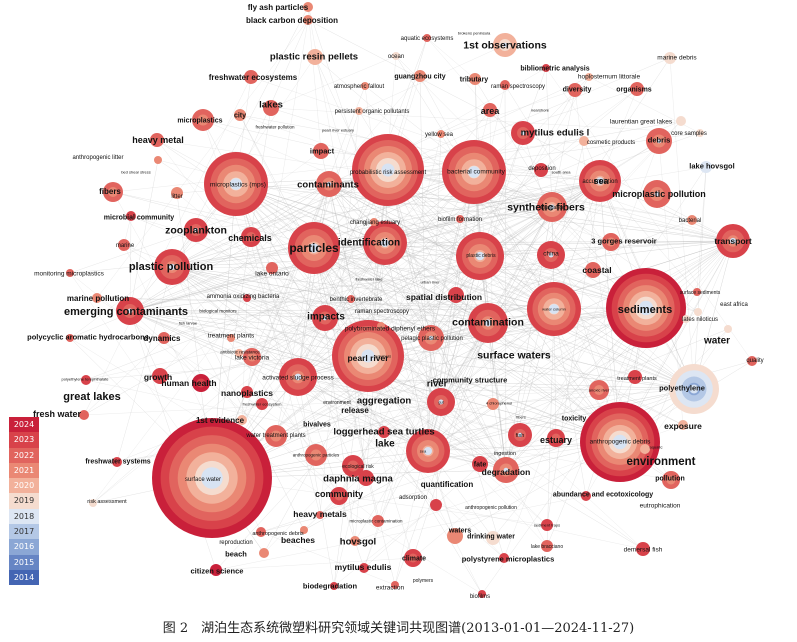 This screenshot has height=642, width=797. I want to click on keyword-label: chemicals, so click(250, 238).